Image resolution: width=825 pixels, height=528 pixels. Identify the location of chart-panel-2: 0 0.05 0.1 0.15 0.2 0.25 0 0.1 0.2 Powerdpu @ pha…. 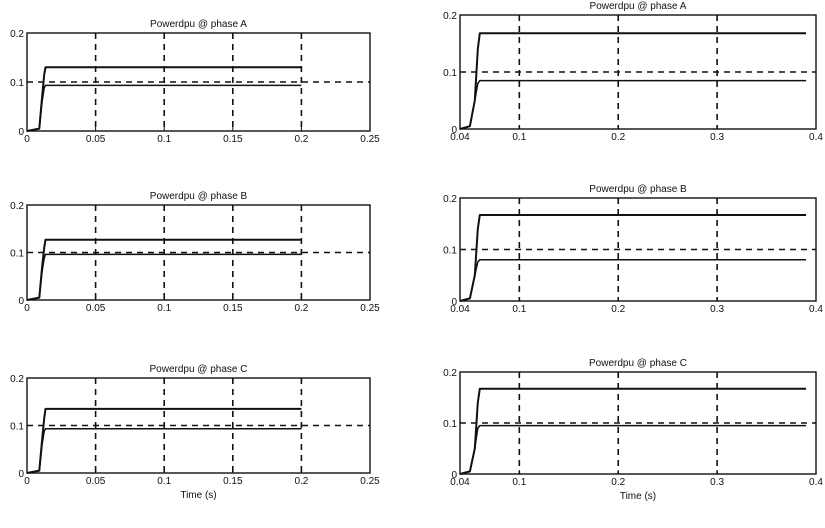
(195, 252).